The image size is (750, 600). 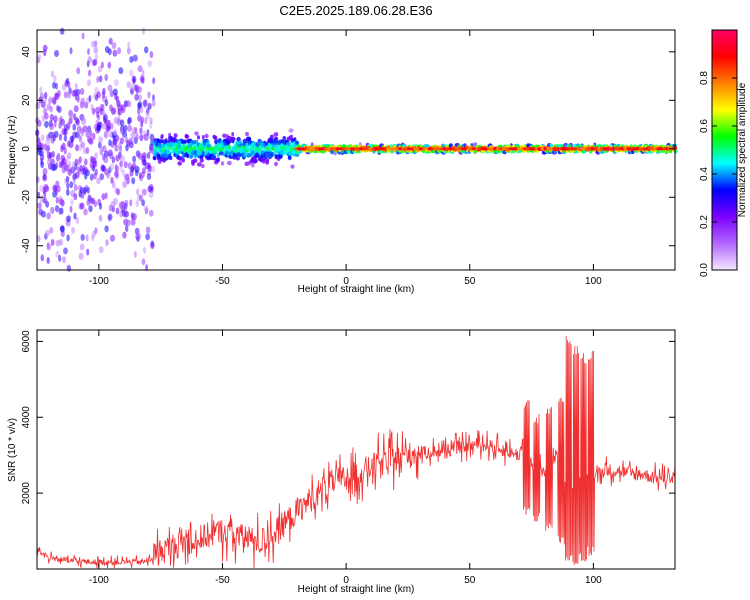 What do you see at coordinates (704, 222) in the screenshot?
I see `colorbar-tick-label: 0.2` at bounding box center [704, 222].